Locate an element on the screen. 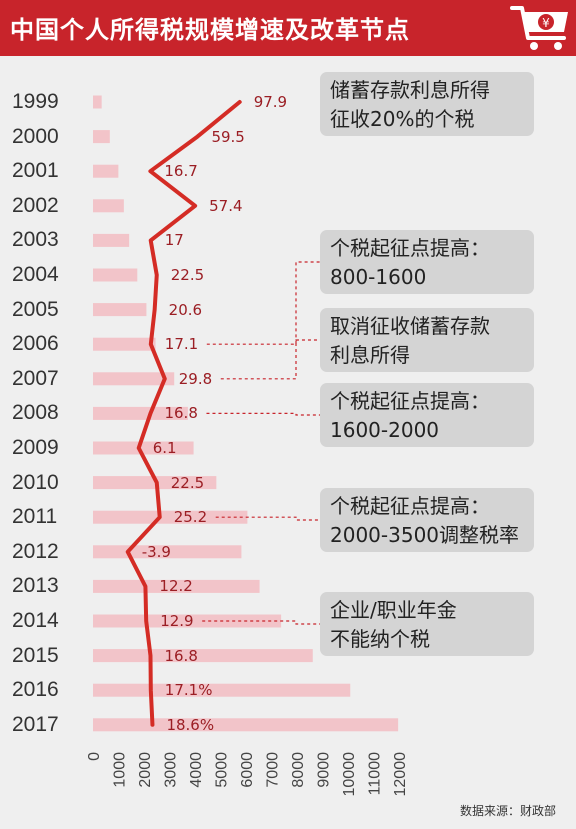 The image size is (576, 829). year-label: 2016 is located at coordinates (35, 690).